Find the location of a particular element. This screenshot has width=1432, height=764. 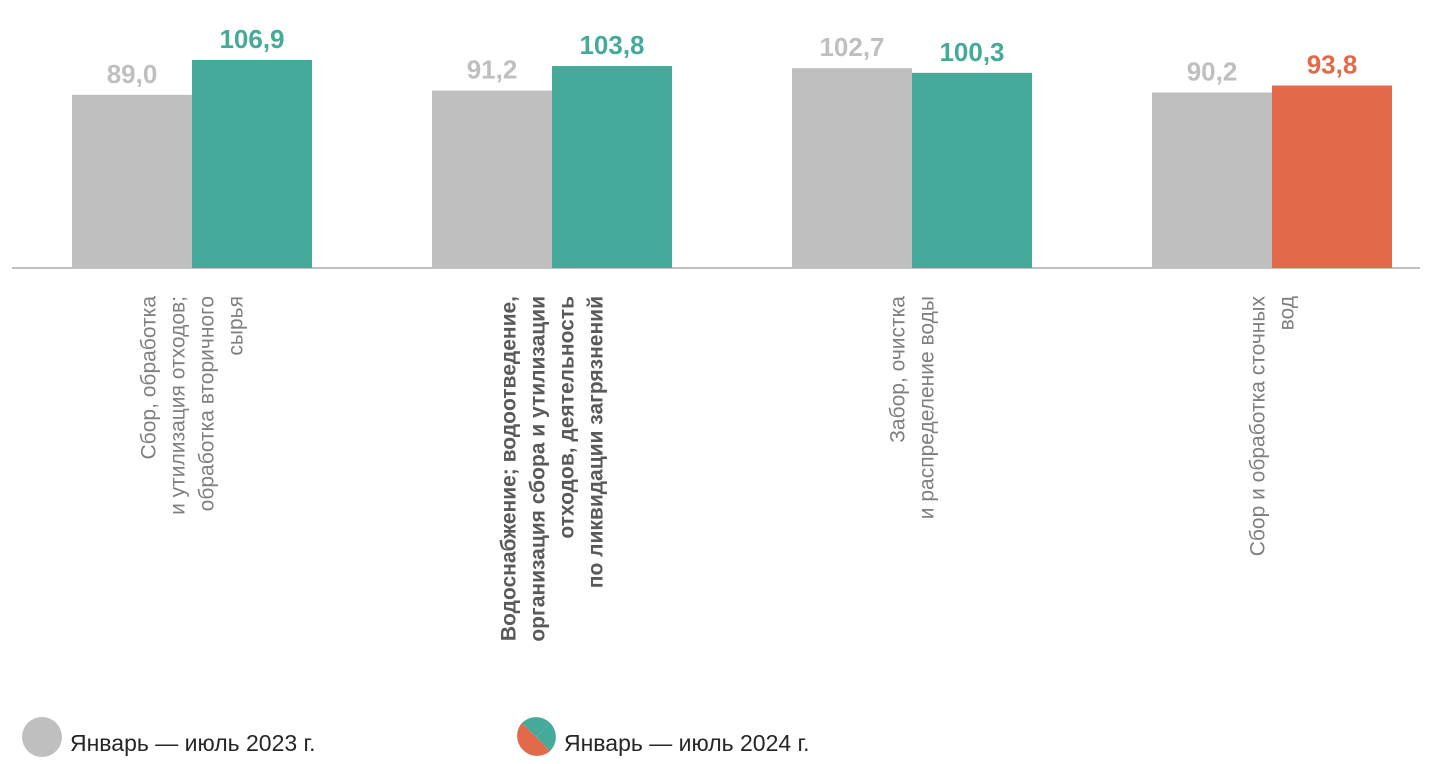

legend-item-2023: Январь — июль 2023 г. is located at coordinates (169, 737).